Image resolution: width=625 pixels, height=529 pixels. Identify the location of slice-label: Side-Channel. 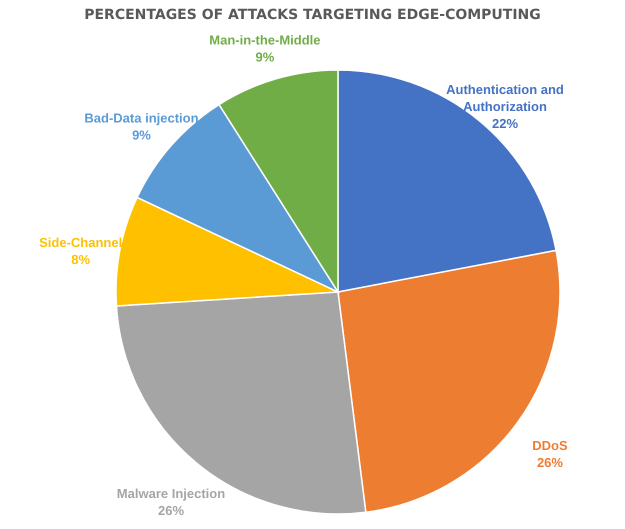
(80, 242).